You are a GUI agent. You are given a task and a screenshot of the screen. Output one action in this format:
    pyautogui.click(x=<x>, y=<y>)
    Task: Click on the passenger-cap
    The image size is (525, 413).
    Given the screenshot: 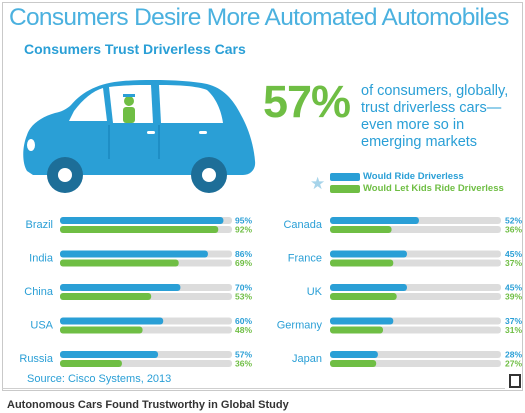 What is the action you would take?
    pyautogui.click(x=129, y=95)
    